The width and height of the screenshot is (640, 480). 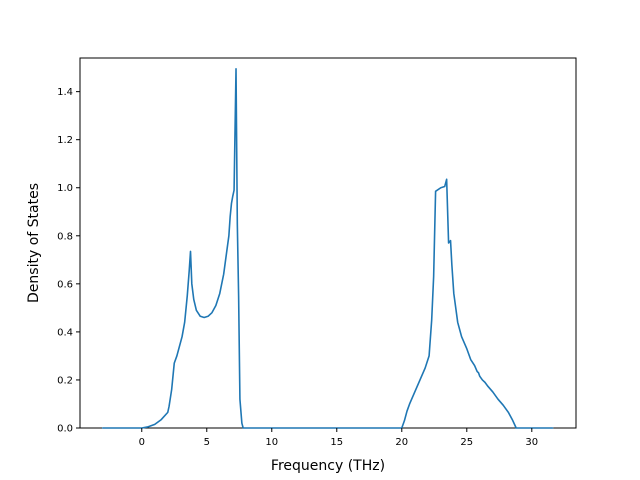 What do you see at coordinates (65, 92) in the screenshot?
I see `y-tick-label: 1.4` at bounding box center [65, 92].